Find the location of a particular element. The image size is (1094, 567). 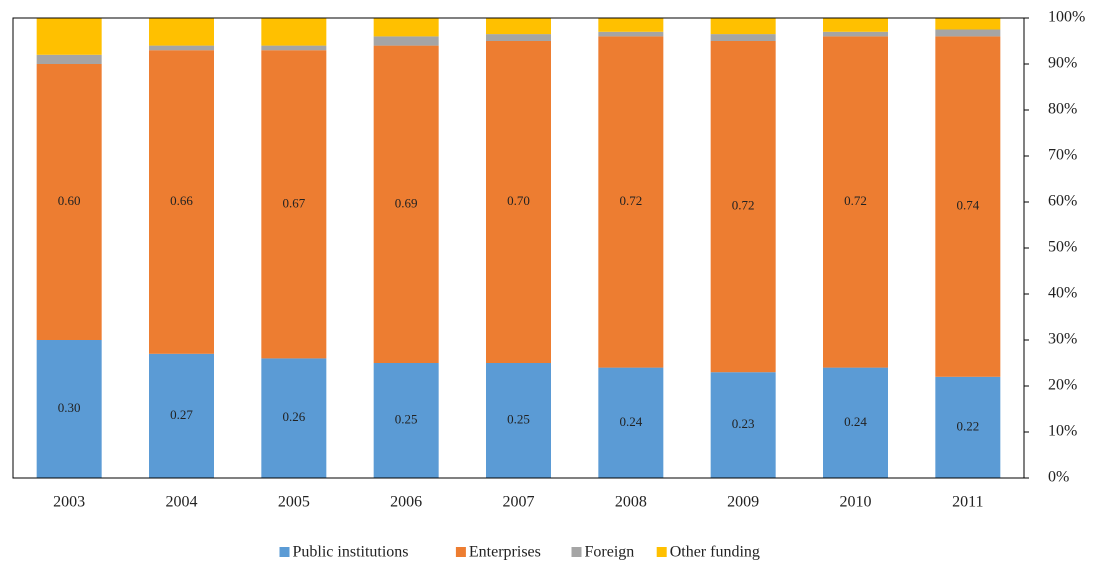

x-tick-label: 2005 is located at coordinates (294, 502).